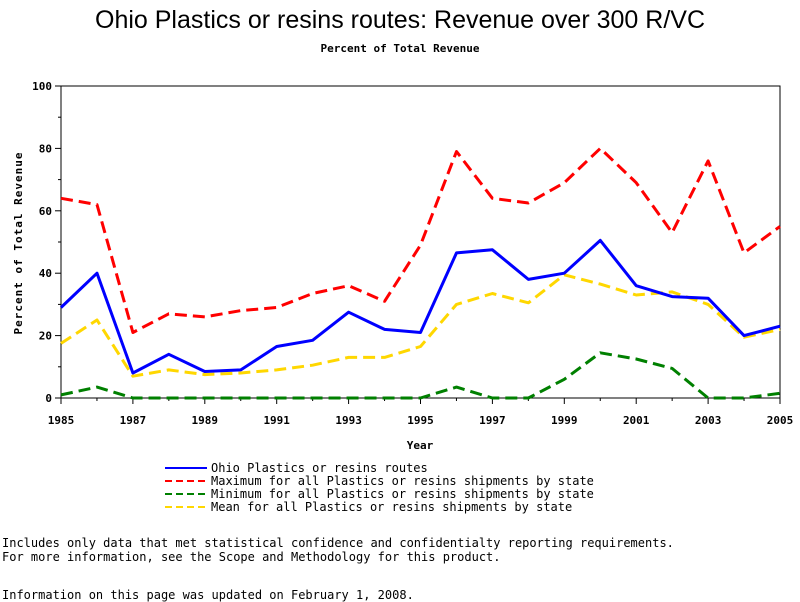  I want to click on y-tick-label-0: 0, so click(48, 398).